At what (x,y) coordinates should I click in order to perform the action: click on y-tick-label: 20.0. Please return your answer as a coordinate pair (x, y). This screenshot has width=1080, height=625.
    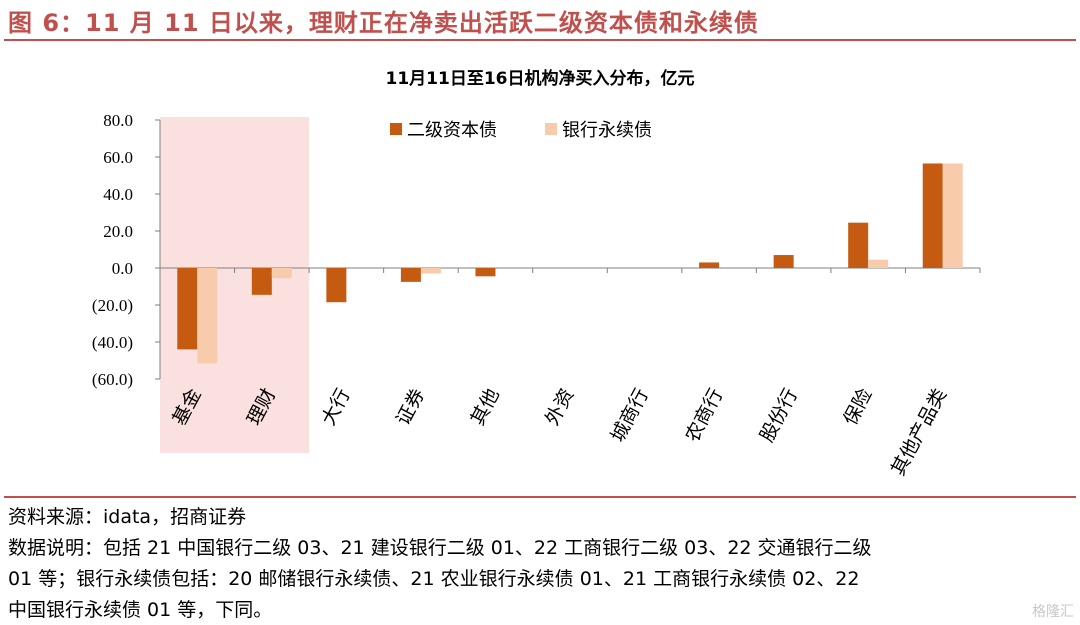
    Looking at the image, I should click on (118, 231).